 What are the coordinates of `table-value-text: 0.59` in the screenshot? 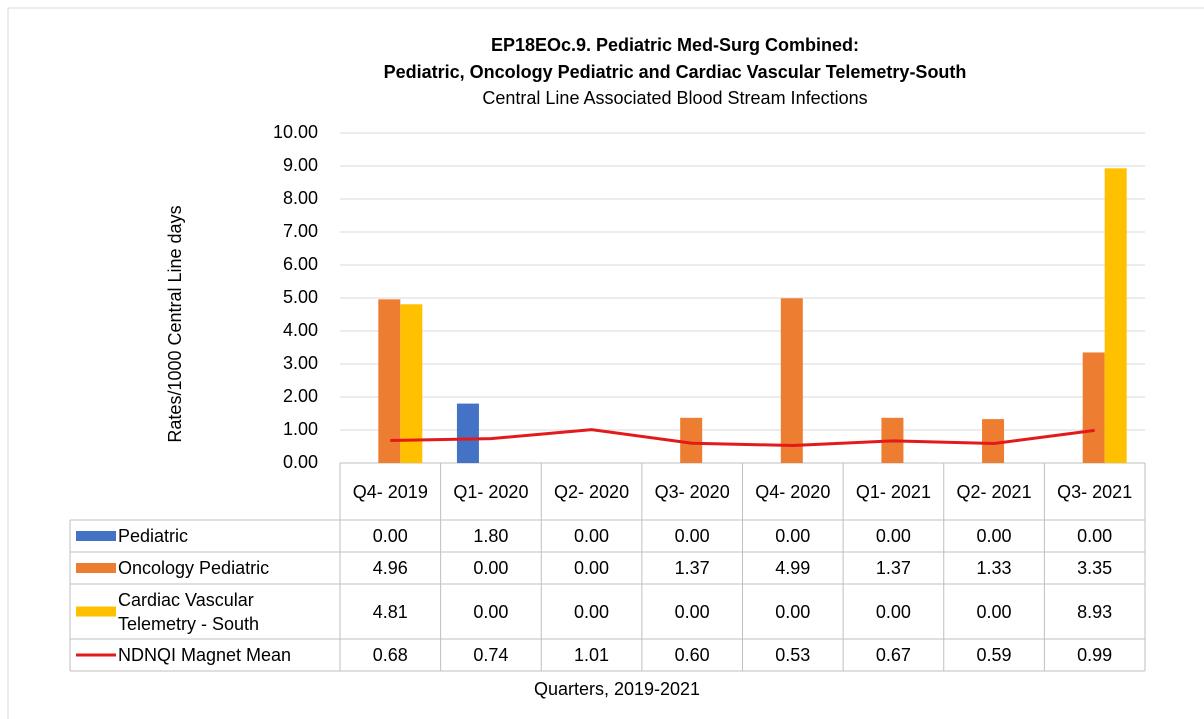 It's located at (994, 655).